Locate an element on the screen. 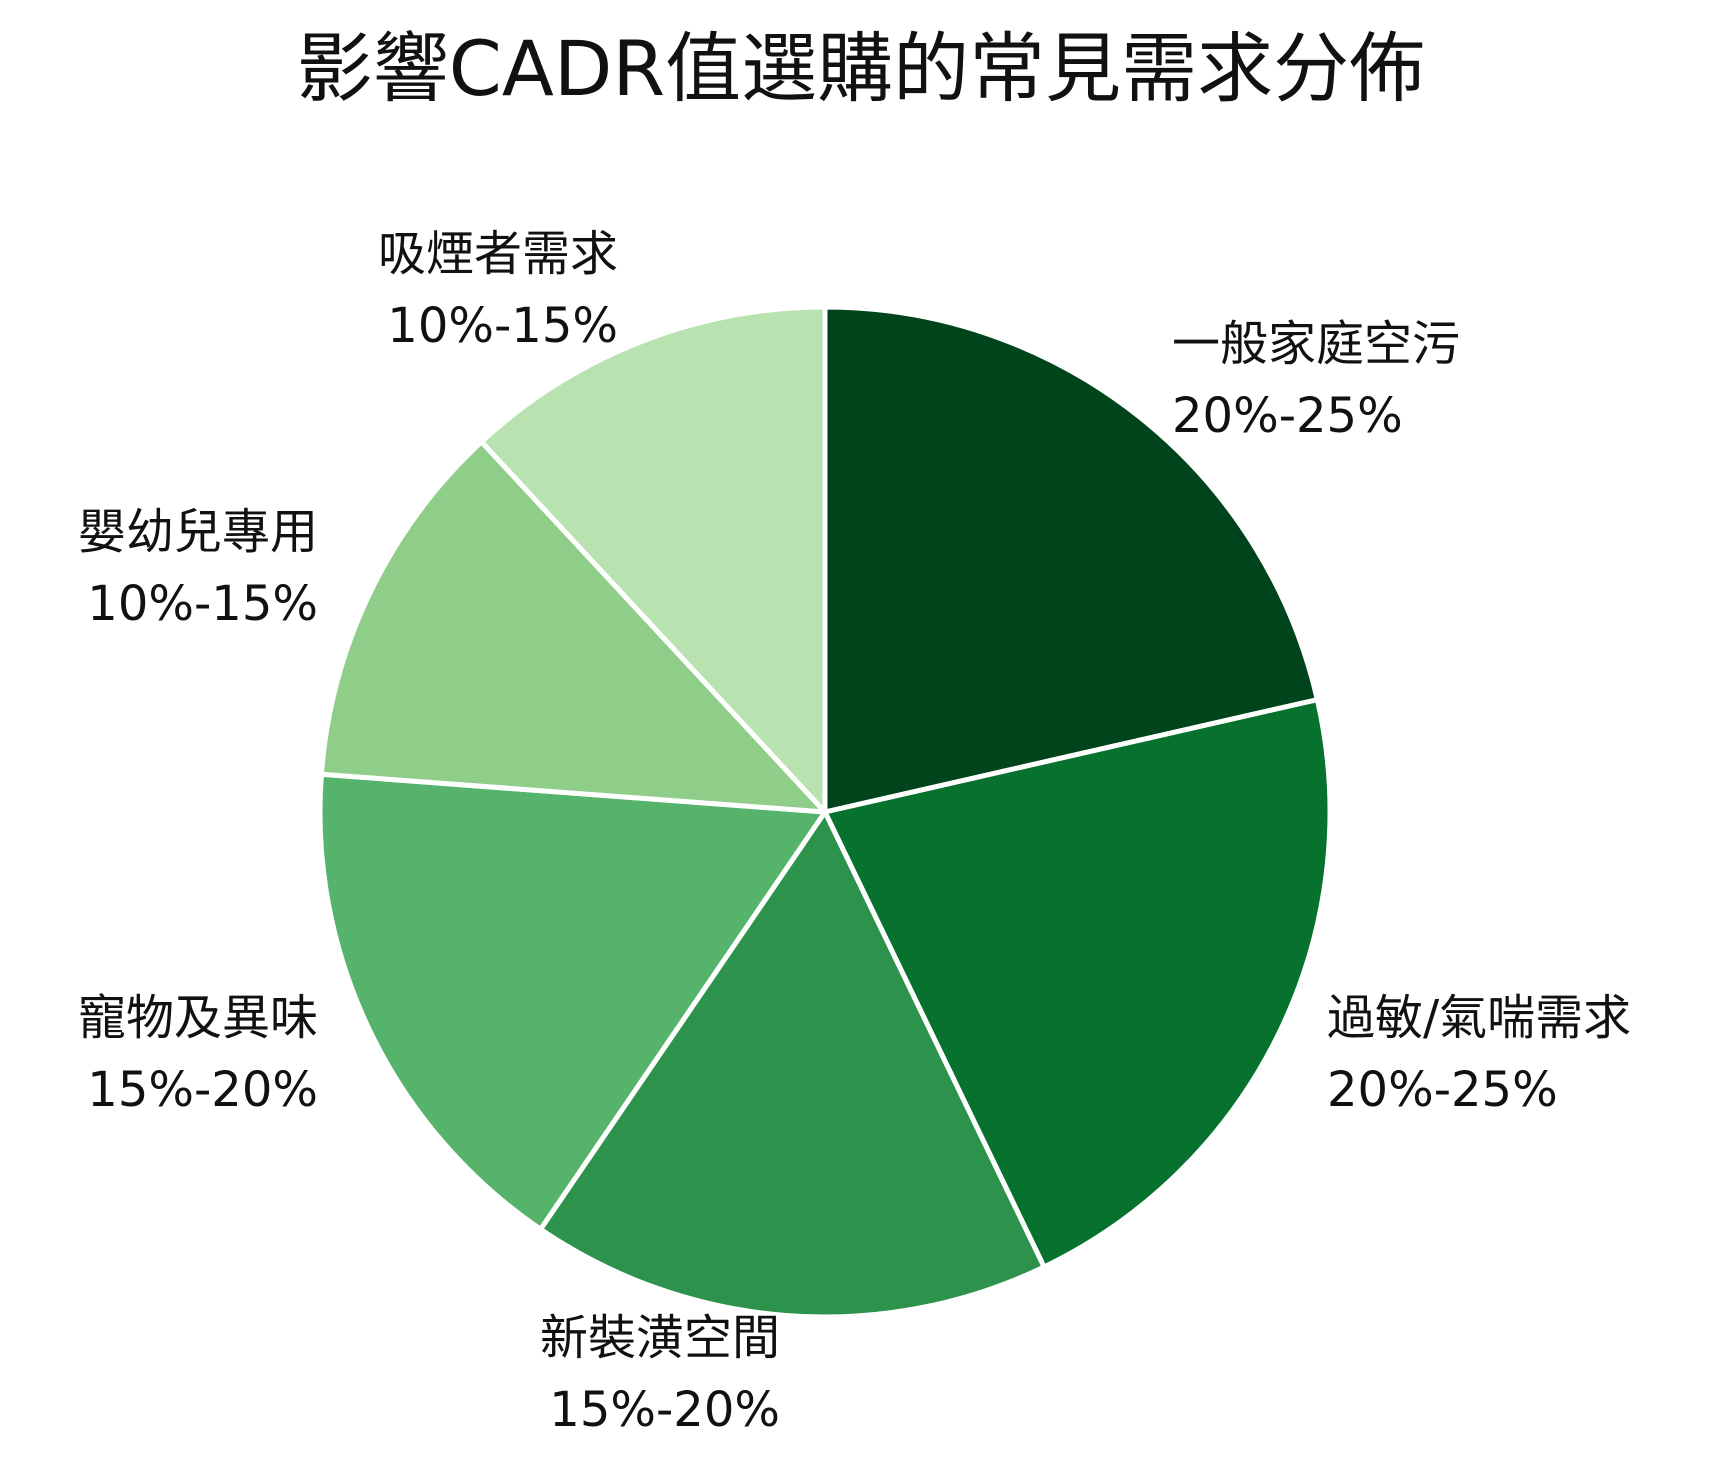 The image size is (1722, 1468). slice-range-4: 10%-15% is located at coordinates (202, 604).